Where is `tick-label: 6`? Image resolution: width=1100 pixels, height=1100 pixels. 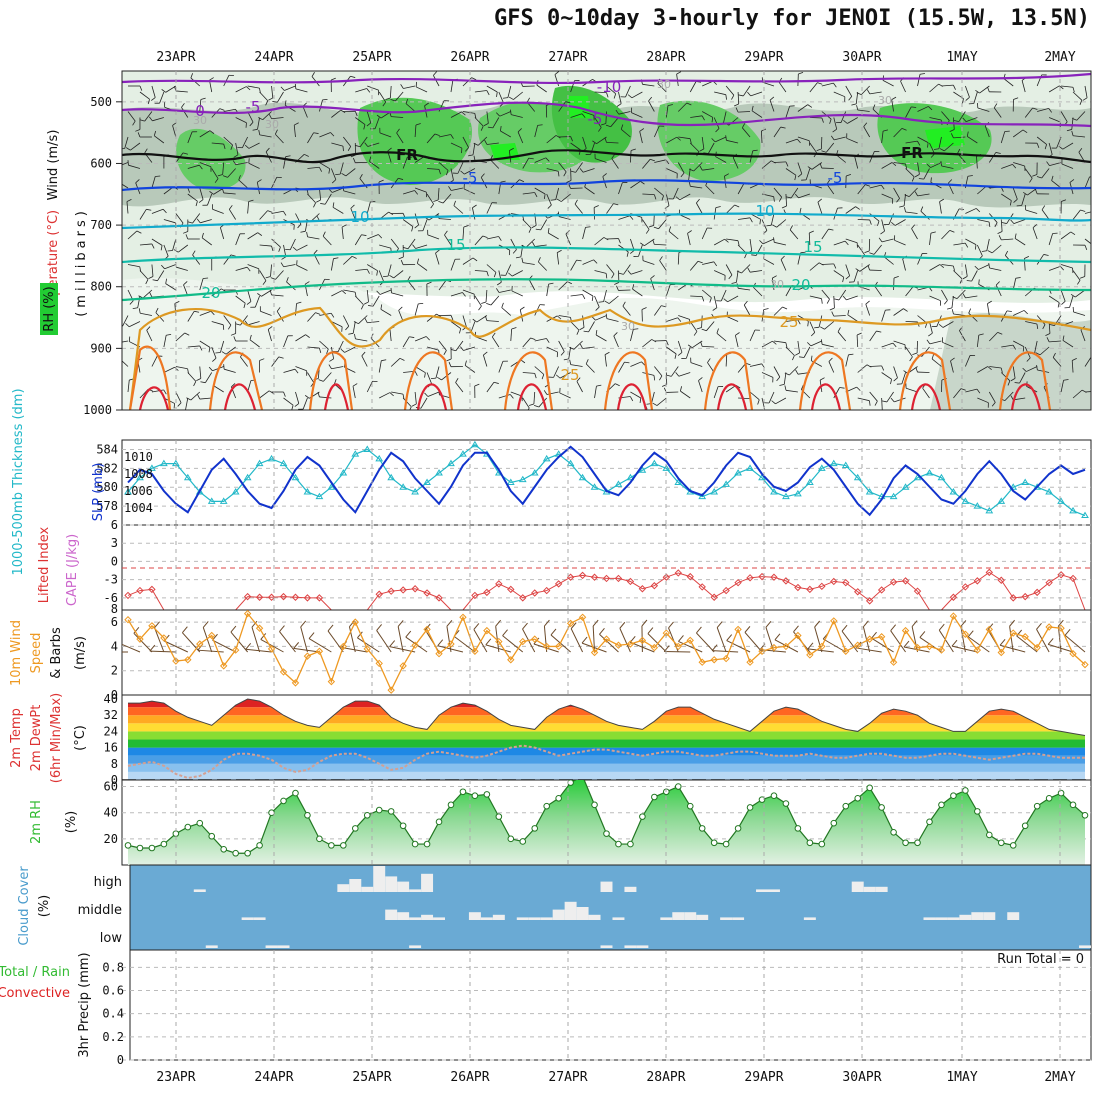 tick-label: 6 is located at coordinates (114, 622).